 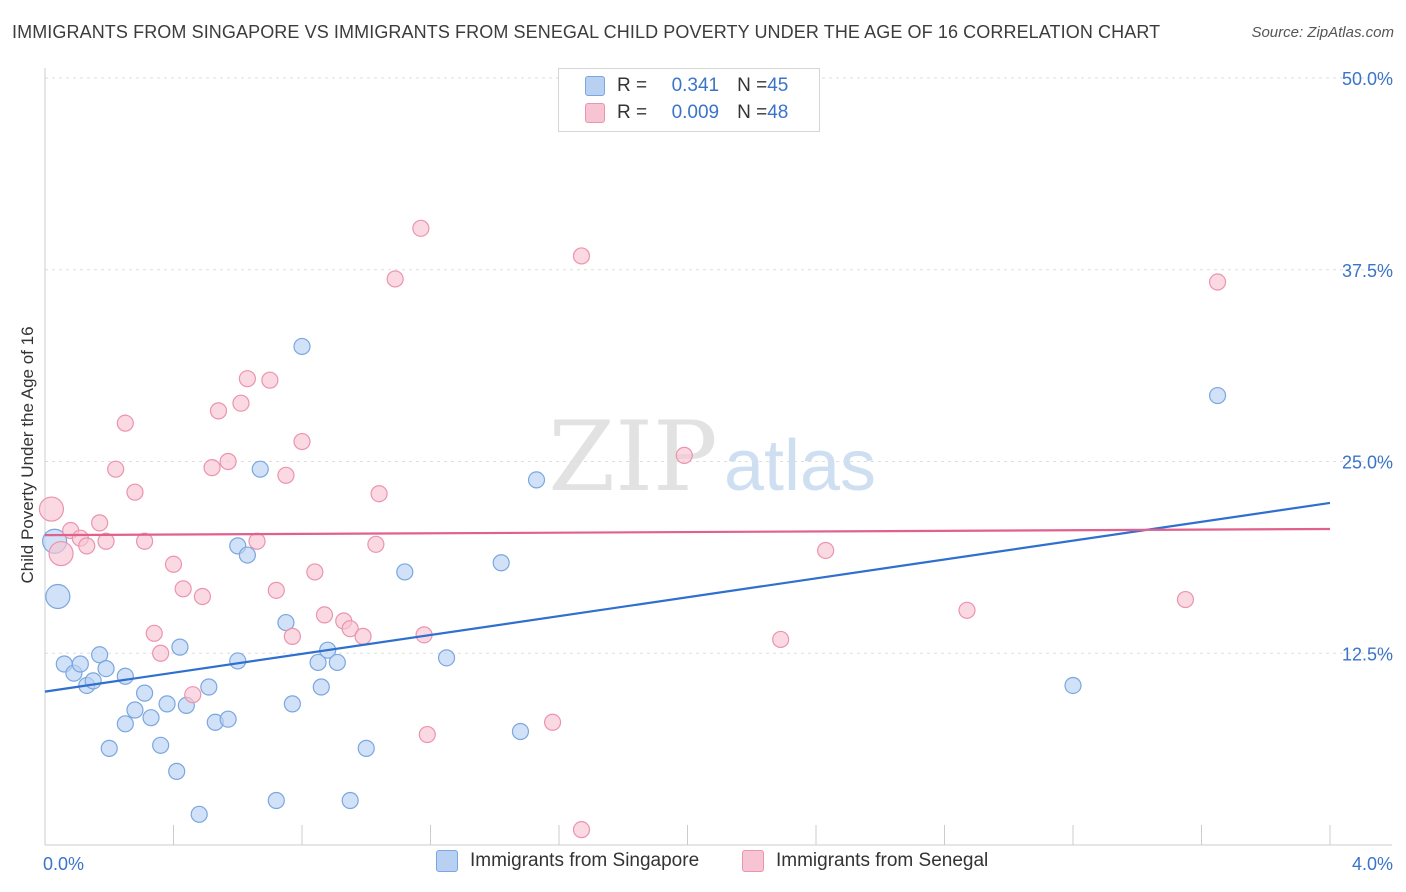 I want to click on bottom-legend-senegal: Immigrants from Senegal, so click(x=865, y=861).